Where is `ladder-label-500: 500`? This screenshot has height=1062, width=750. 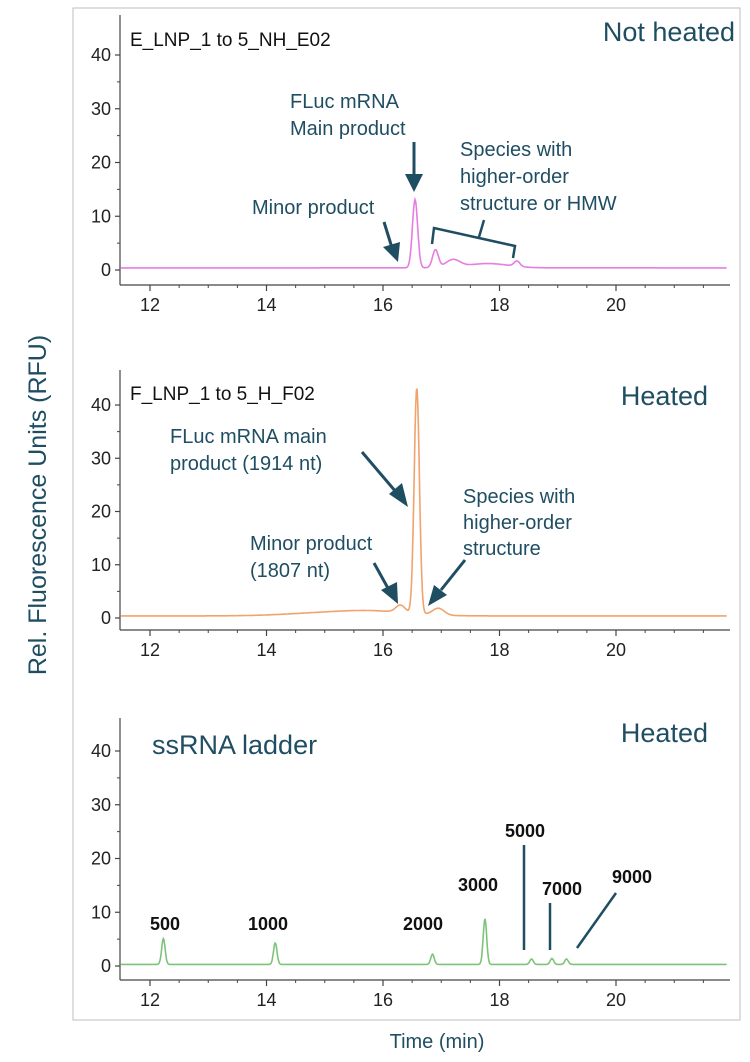
ladder-label-500: 500 is located at coordinates (165, 924).